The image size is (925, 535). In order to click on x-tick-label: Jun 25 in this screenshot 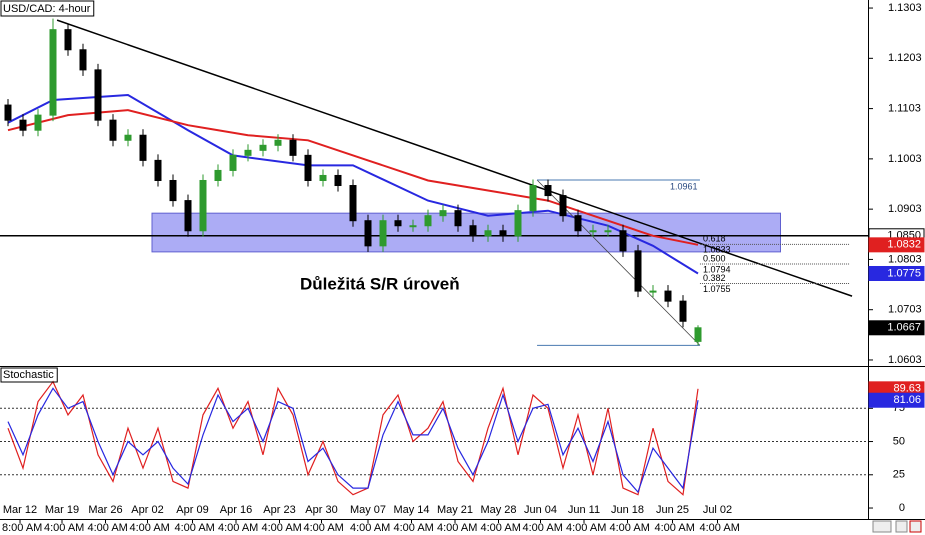, I will do `click(672, 510)`.